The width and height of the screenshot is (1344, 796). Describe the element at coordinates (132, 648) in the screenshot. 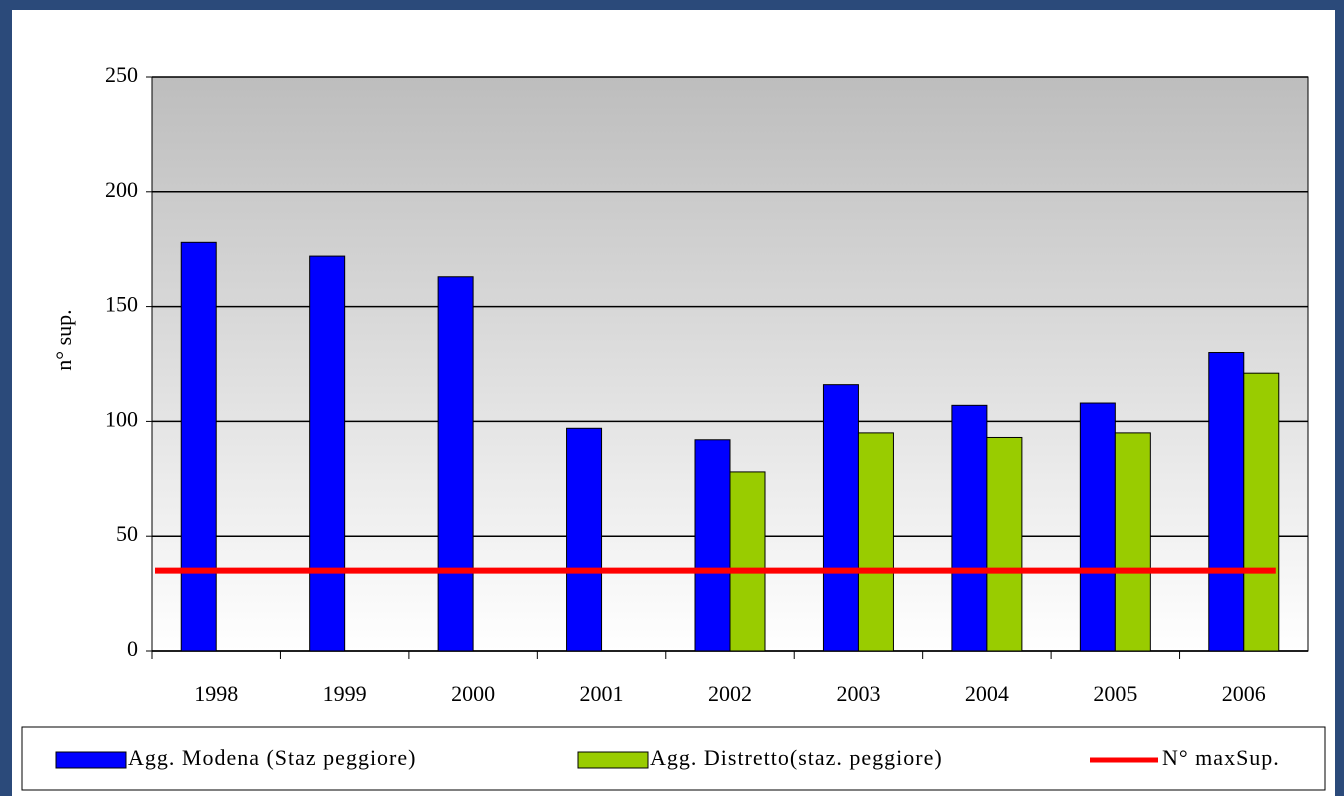

I see `y-tick-label: 0` at that location.